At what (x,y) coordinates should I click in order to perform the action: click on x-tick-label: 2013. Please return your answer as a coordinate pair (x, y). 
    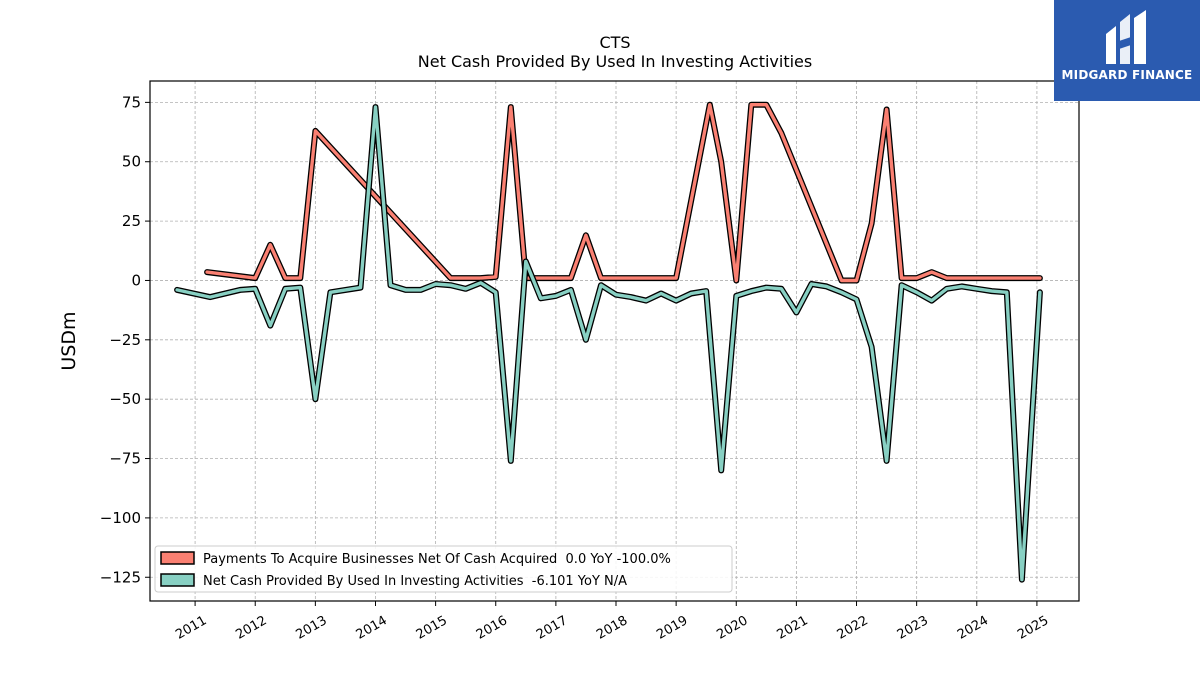
    Looking at the image, I should click on (312, 628).